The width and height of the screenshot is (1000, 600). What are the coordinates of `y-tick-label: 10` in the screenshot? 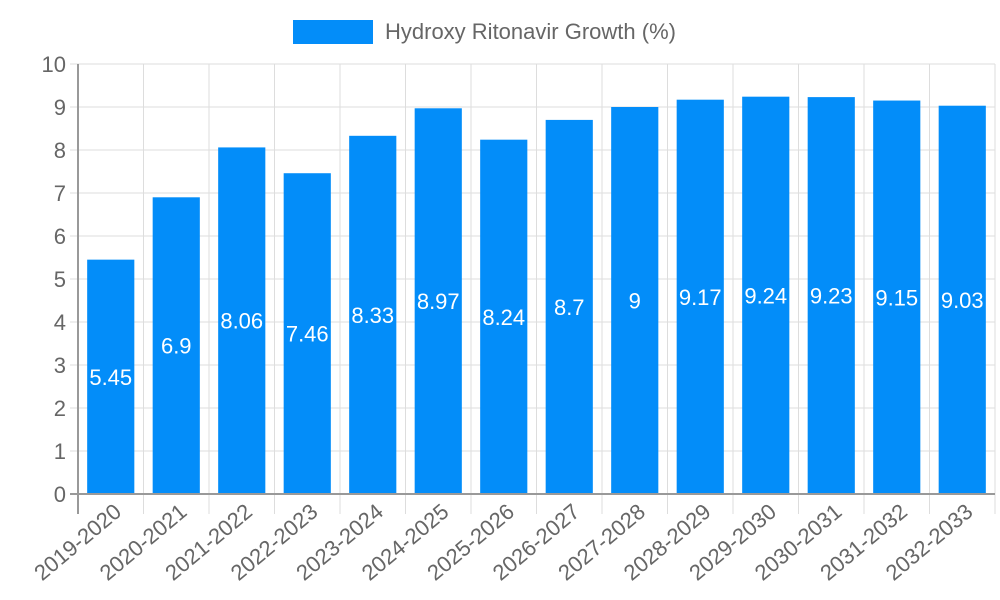 It's located at (54, 64).